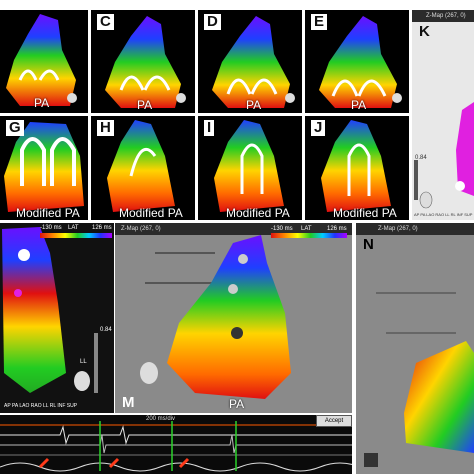 The height and width of the screenshot is (474, 474). I want to click on panel-d: D PA, so click(250, 61).